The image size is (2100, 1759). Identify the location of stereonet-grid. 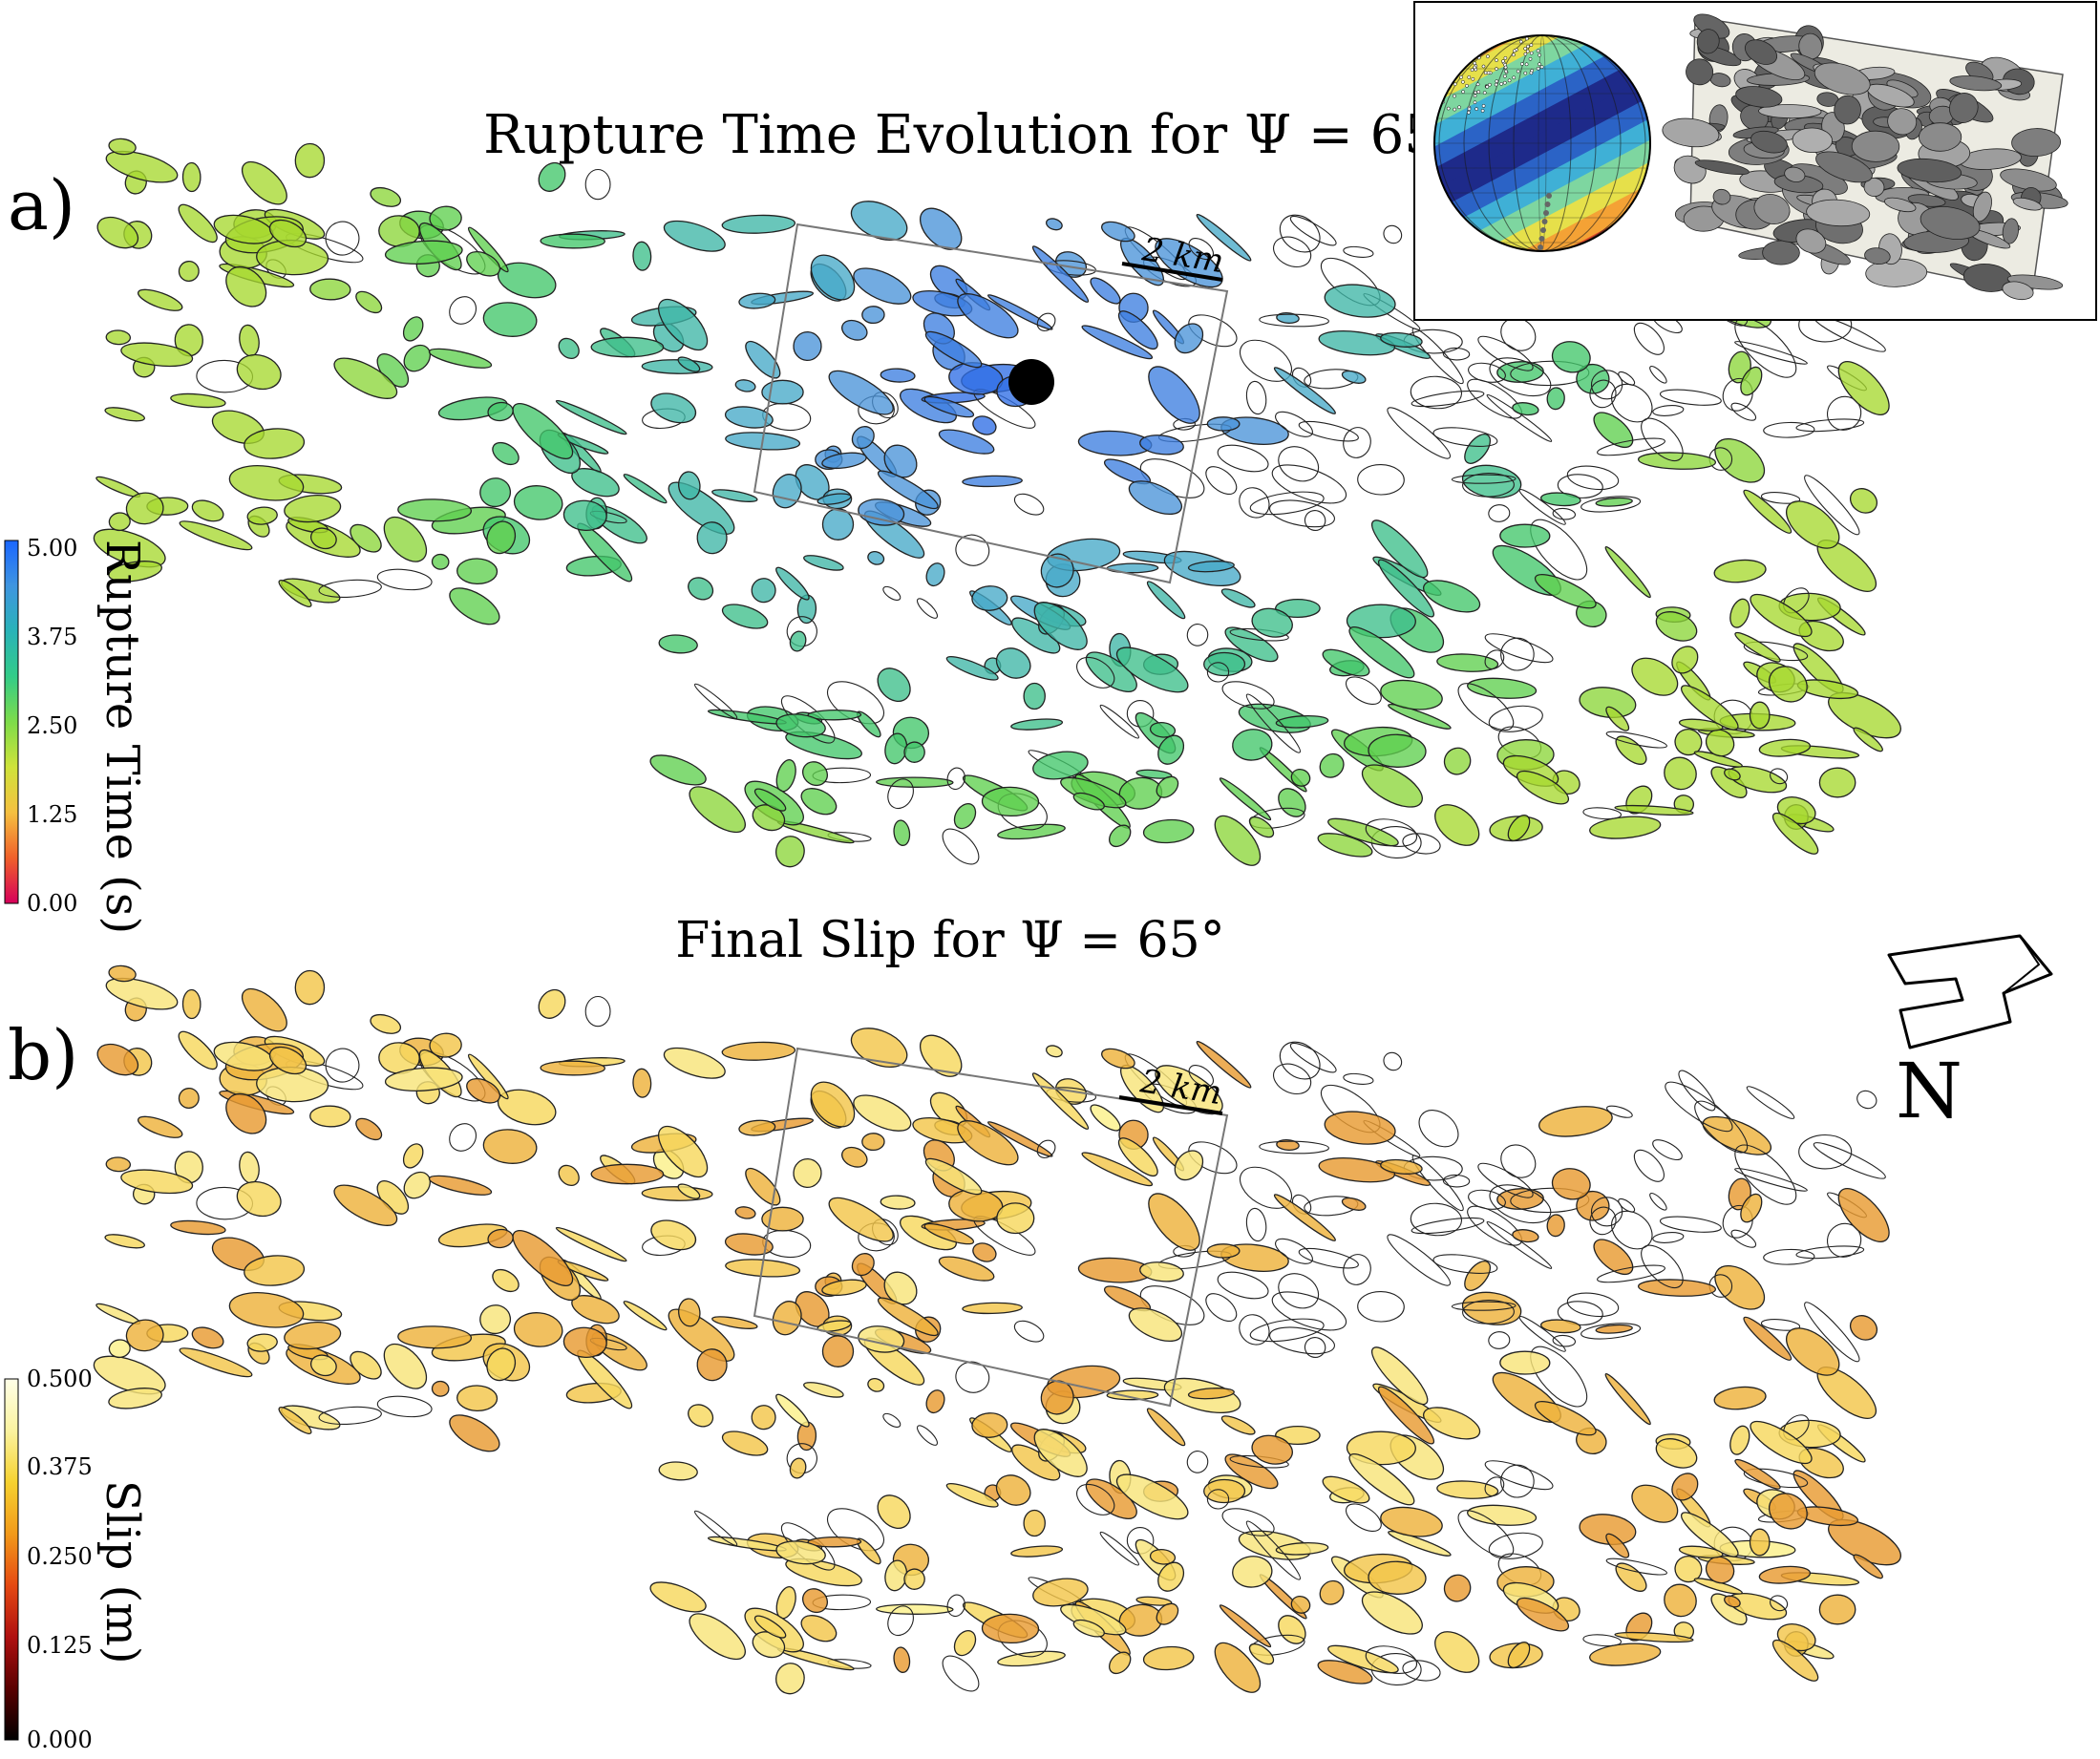
(1542, 143).